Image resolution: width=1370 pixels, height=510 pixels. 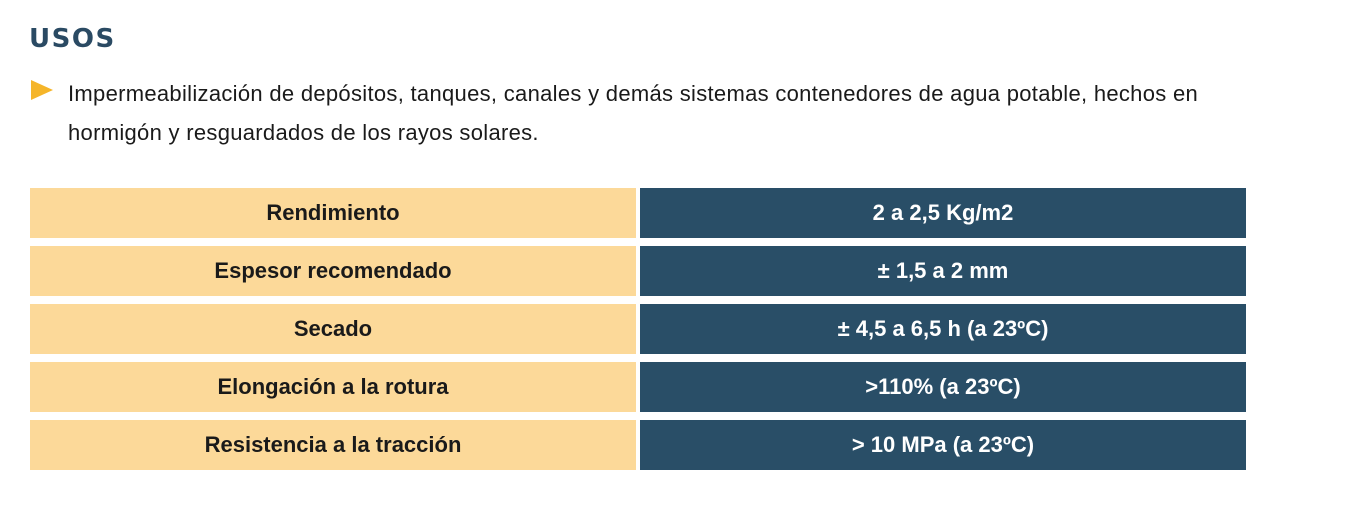 I want to click on spec-value: ± 1,5 a 2 mm, so click(x=943, y=271).